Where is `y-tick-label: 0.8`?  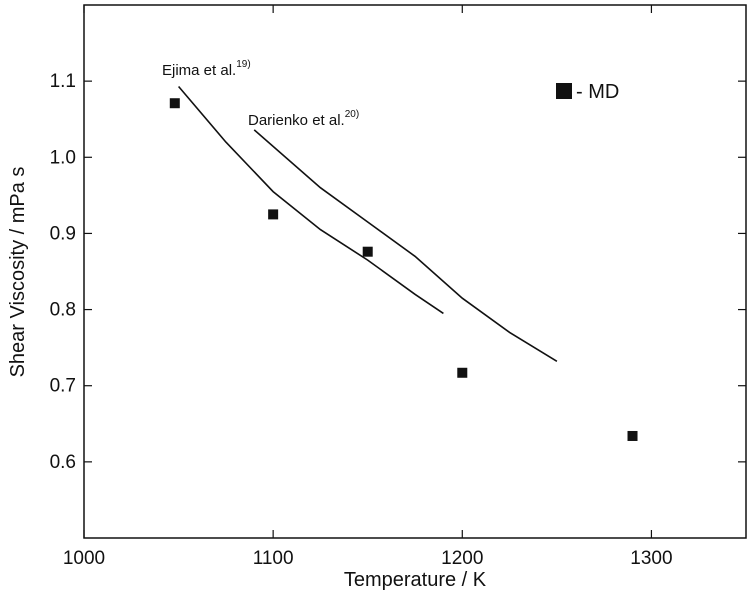 y-tick-label: 0.8 is located at coordinates (63, 310).